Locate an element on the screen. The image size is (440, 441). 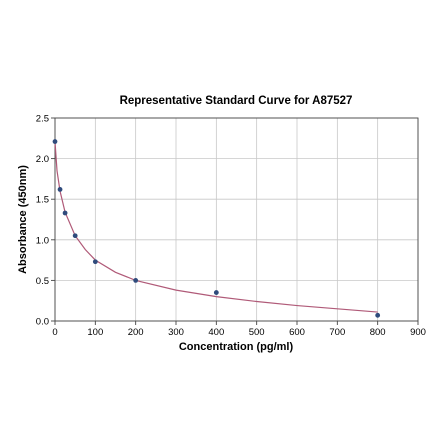
y-tick-label: 1.0 is located at coordinates (42, 240).